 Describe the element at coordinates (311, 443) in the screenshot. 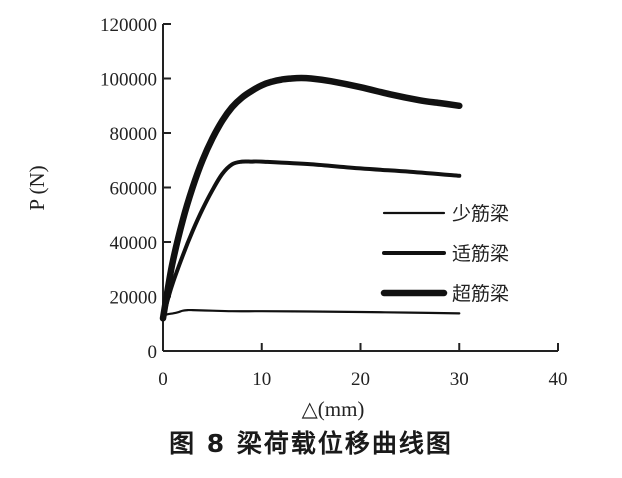

I see `figure-caption: 图 8 梁荷载位移曲线图` at that location.